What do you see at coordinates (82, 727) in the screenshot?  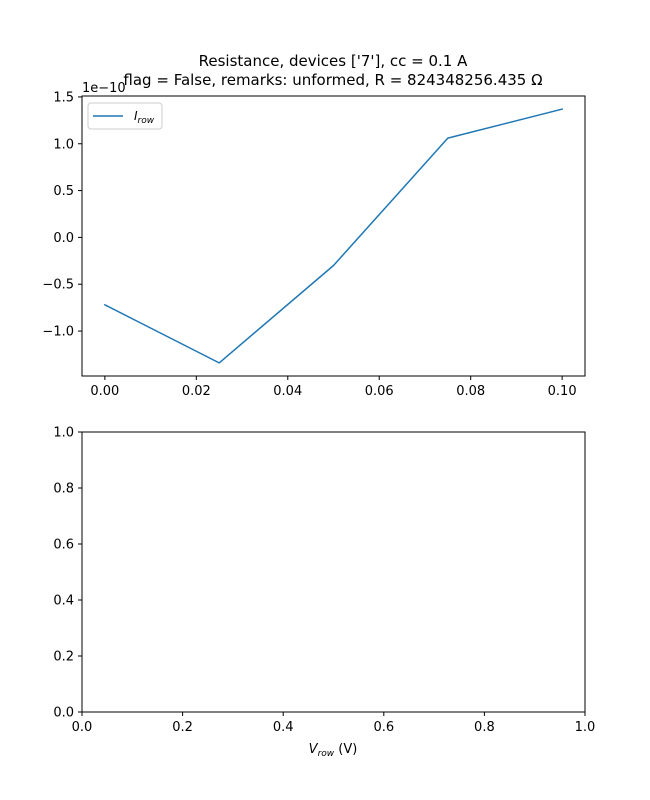 I see `bottom-x-tick-label: 0.0` at bounding box center [82, 727].